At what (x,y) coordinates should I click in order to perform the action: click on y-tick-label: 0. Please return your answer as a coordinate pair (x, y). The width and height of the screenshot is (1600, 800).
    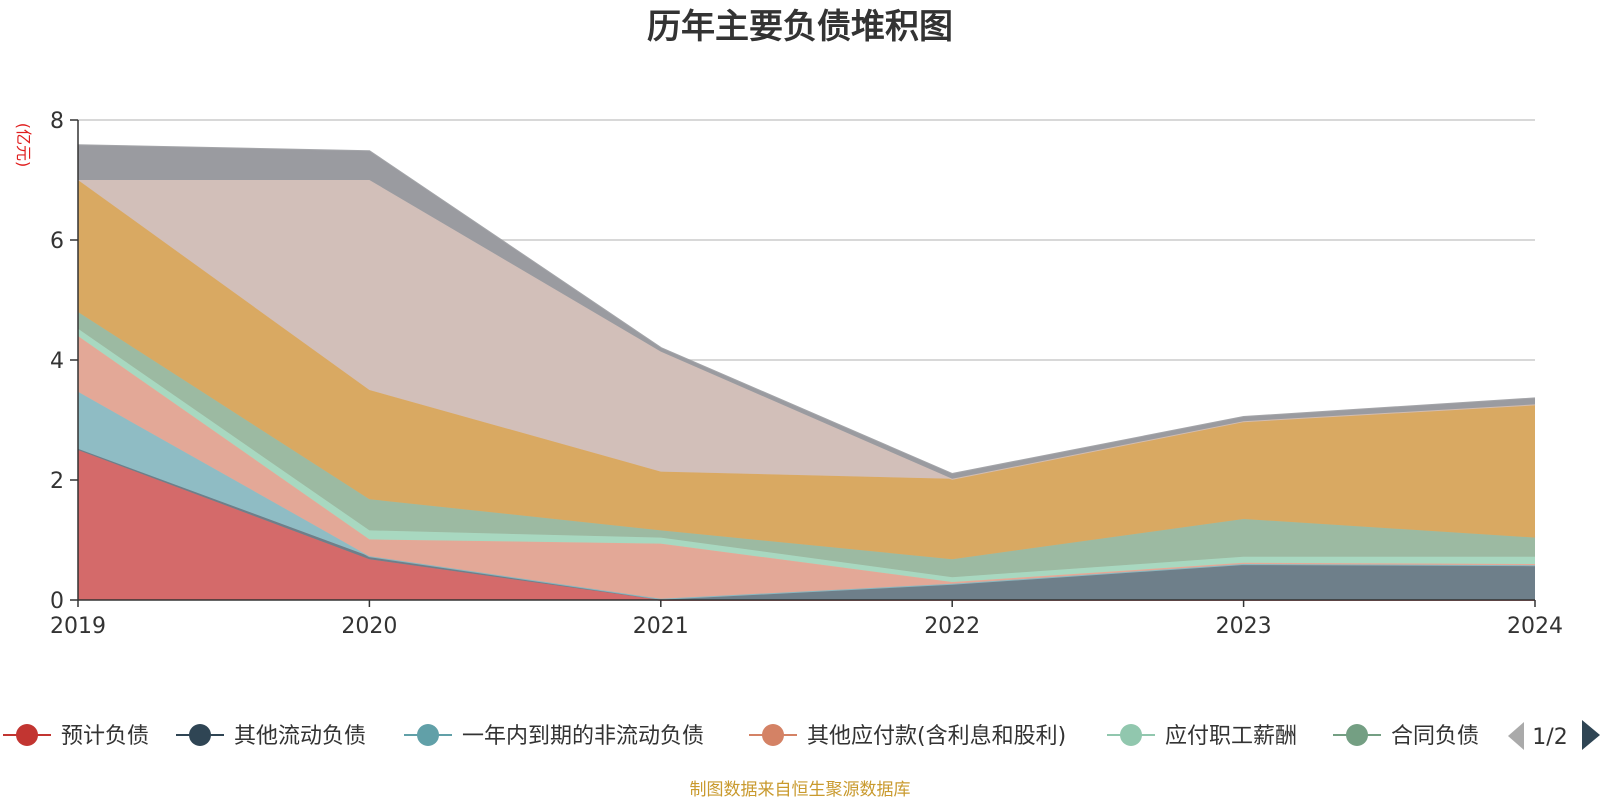
    Looking at the image, I should click on (57, 601).